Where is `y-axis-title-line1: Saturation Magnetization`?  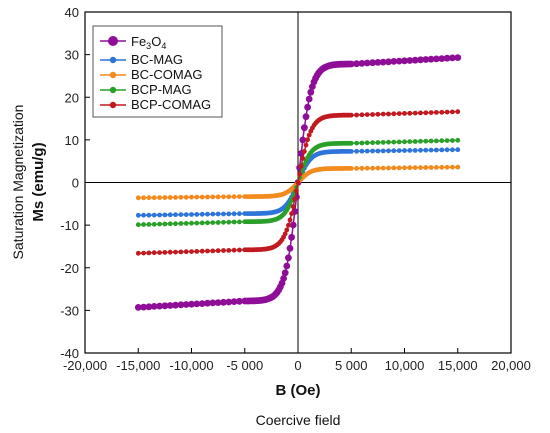
y-axis-title-line1: Saturation Magnetization is located at coordinates (18, 182).